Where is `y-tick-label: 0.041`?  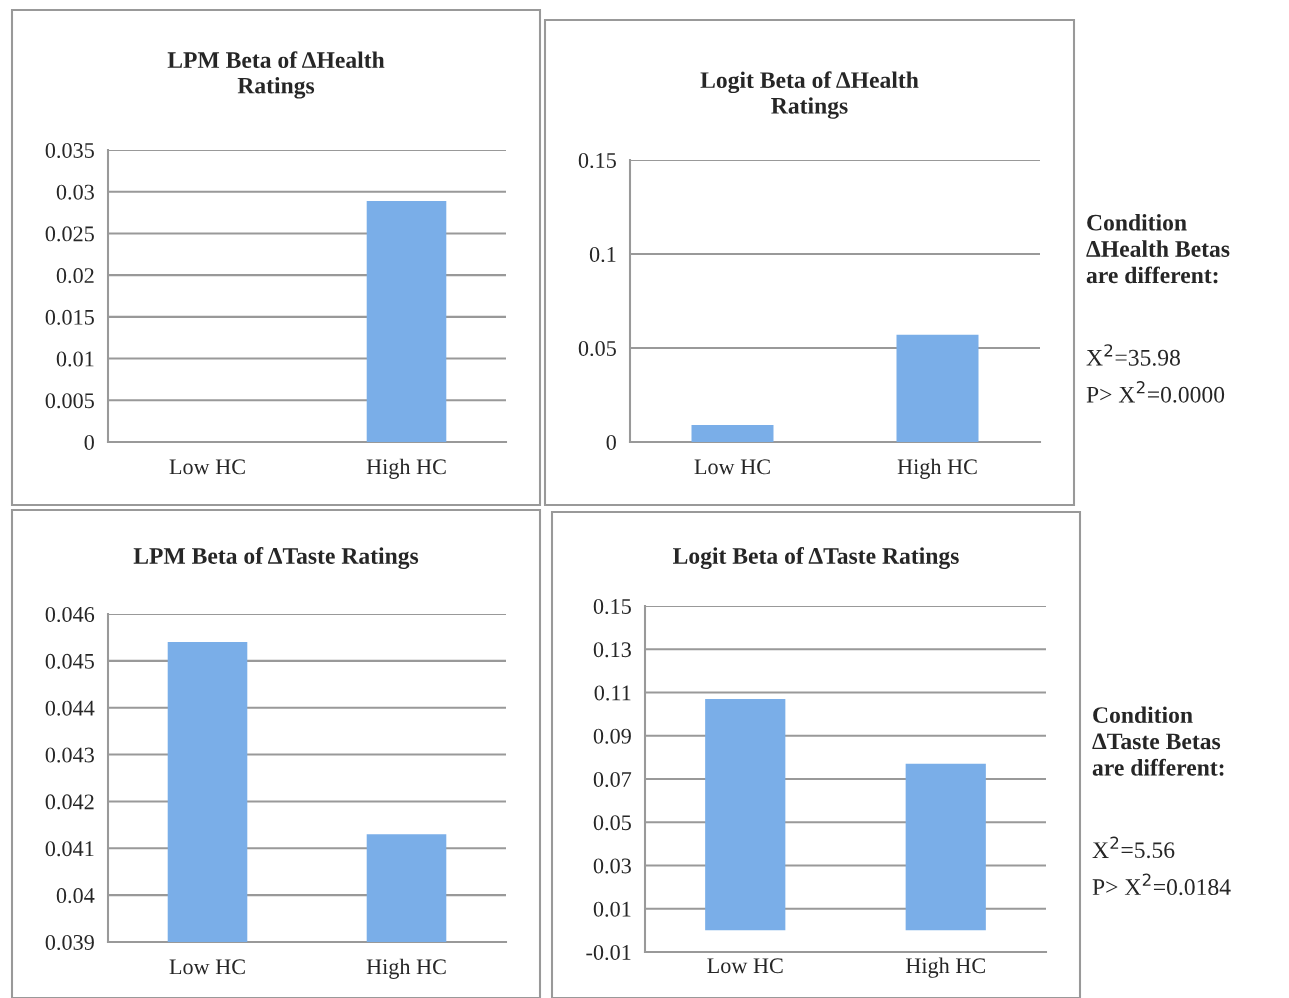 y-tick-label: 0.041 is located at coordinates (69, 849).